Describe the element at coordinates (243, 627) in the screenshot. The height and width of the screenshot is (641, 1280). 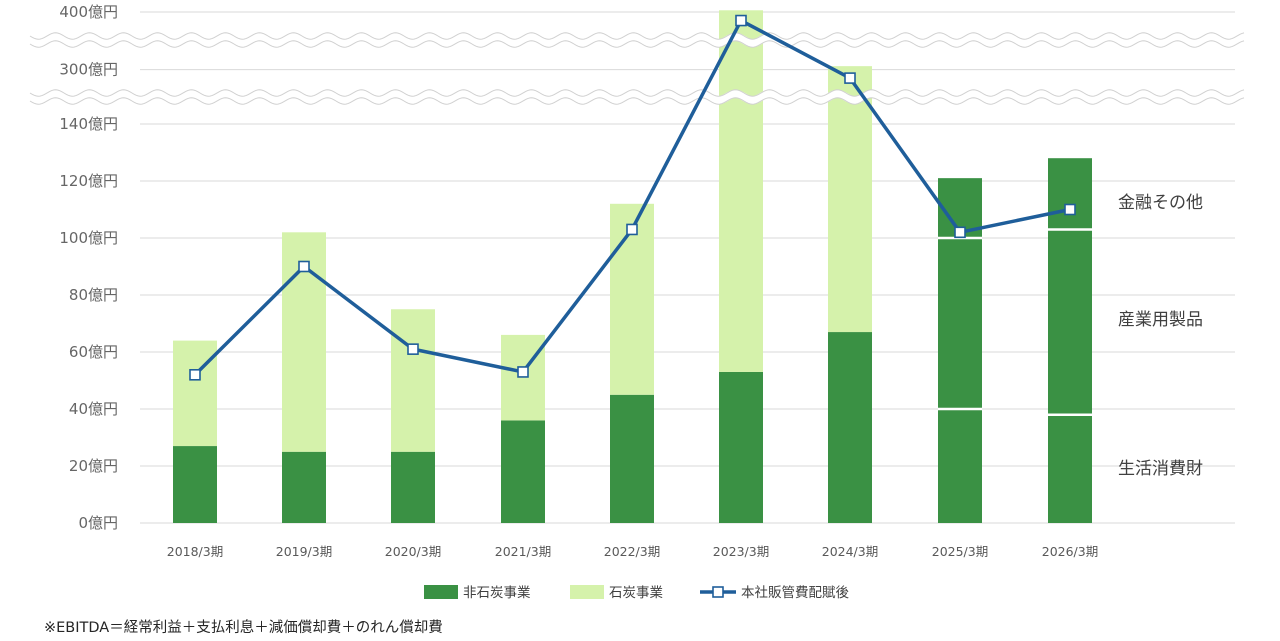
I see `footnote: ※EBITDA＝経常利益＋支払利息＋減価償却費＋のれん償却費` at that location.